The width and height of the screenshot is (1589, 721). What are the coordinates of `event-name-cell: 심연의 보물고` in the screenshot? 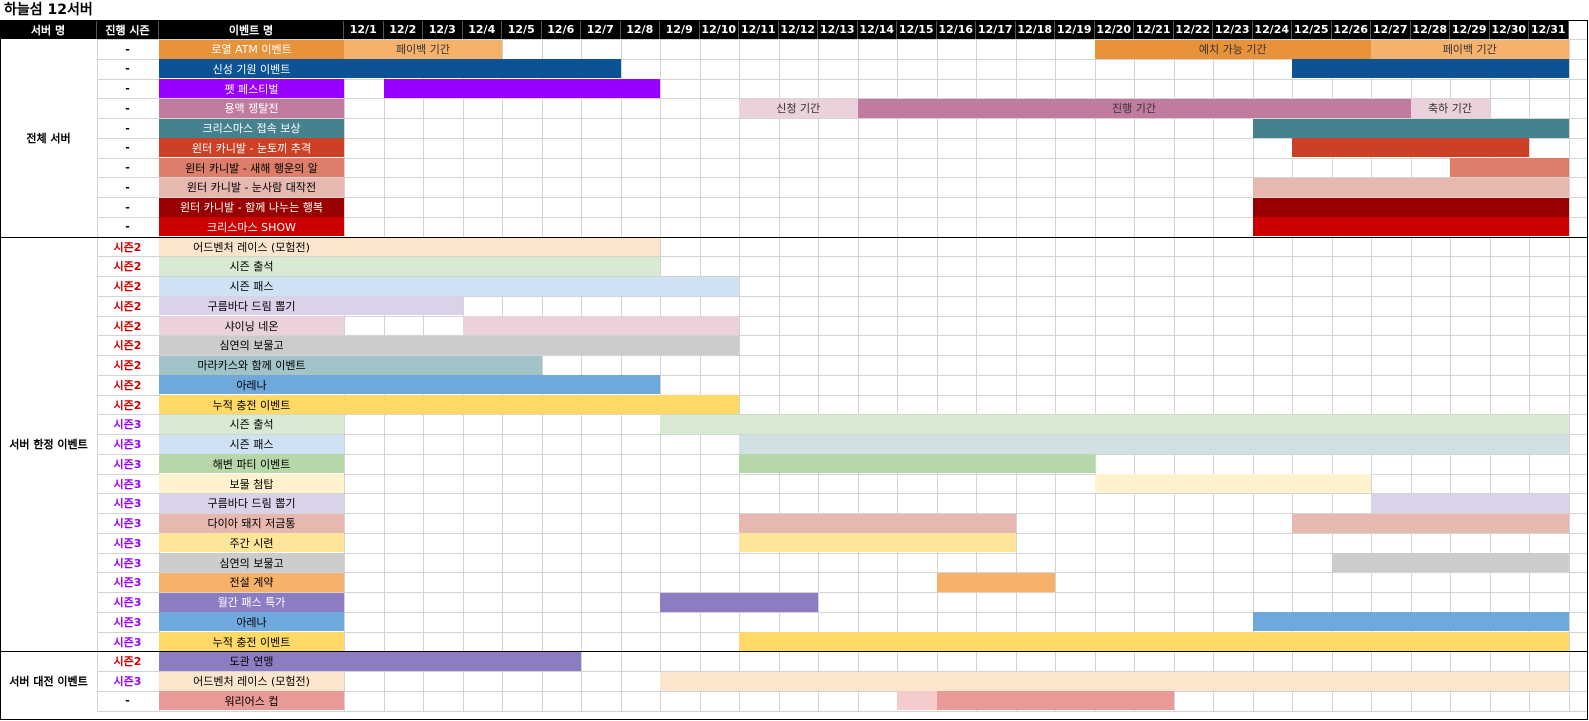 It's located at (251, 562).